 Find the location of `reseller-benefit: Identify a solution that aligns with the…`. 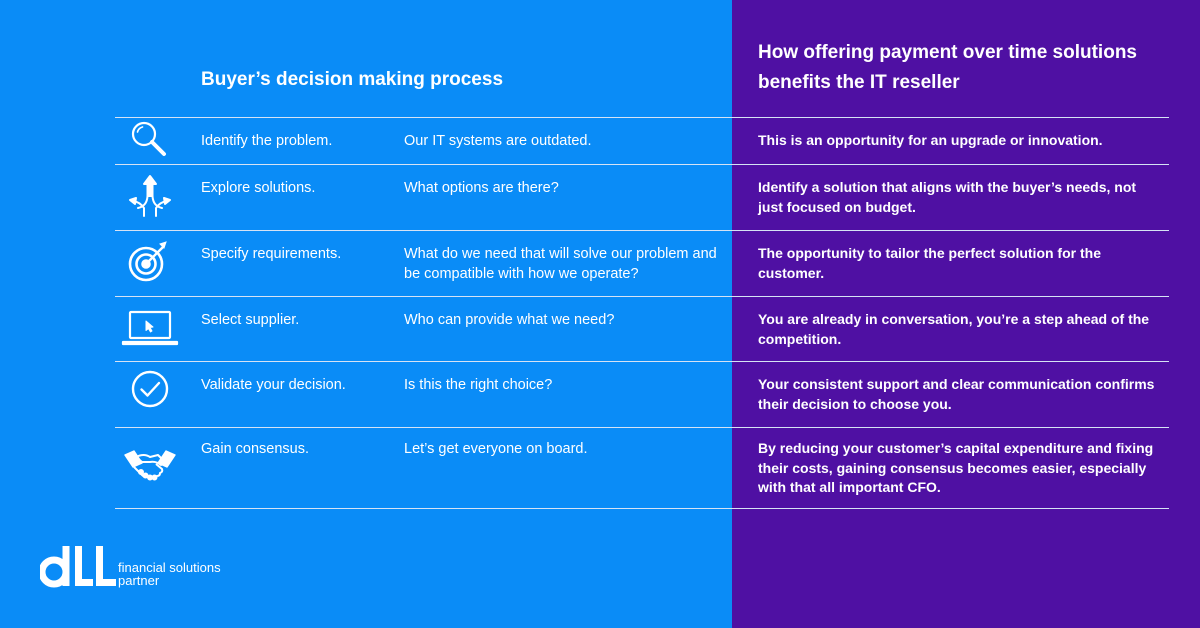

reseller-benefit: Identify a solution that aligns with the… is located at coordinates (947, 197).